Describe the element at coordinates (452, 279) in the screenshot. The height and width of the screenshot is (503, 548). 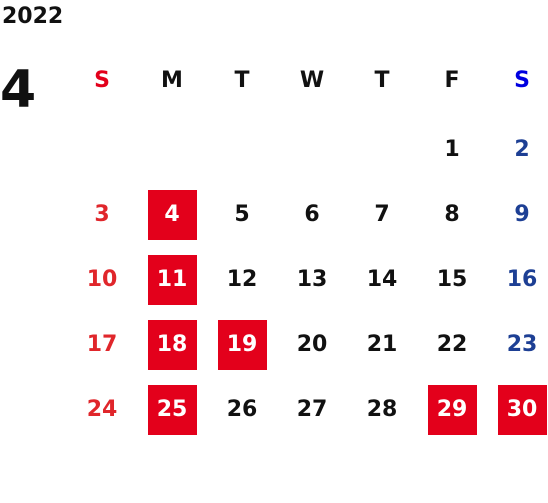
I see `day: 15` at that location.